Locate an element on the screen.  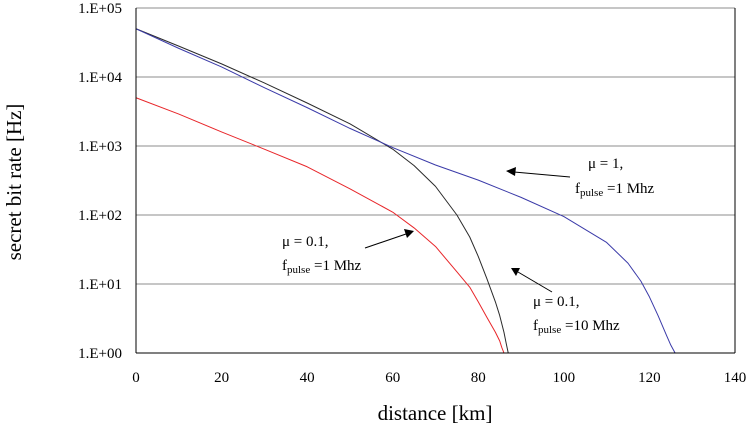
annotation-mu1-rest: =1 Mhz is located at coordinates (628, 189).